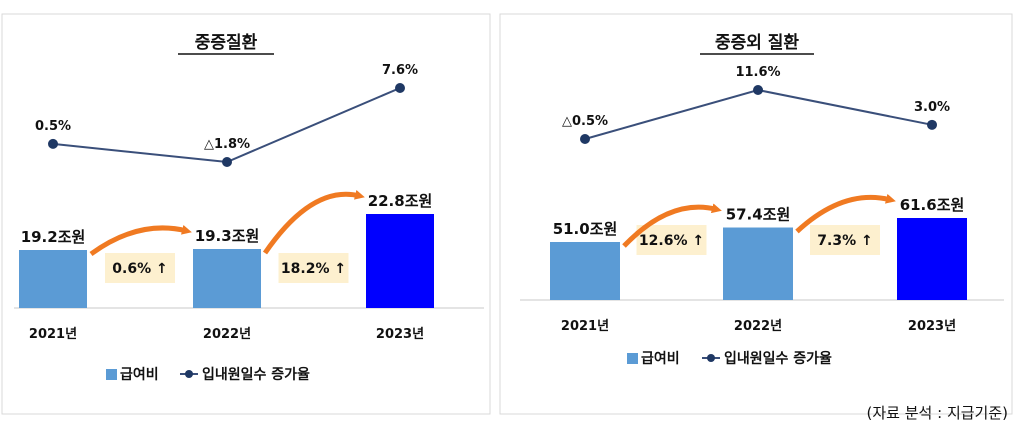 The image size is (1028, 438). I want to click on growth-label: 0.6% ↑, so click(139, 269).